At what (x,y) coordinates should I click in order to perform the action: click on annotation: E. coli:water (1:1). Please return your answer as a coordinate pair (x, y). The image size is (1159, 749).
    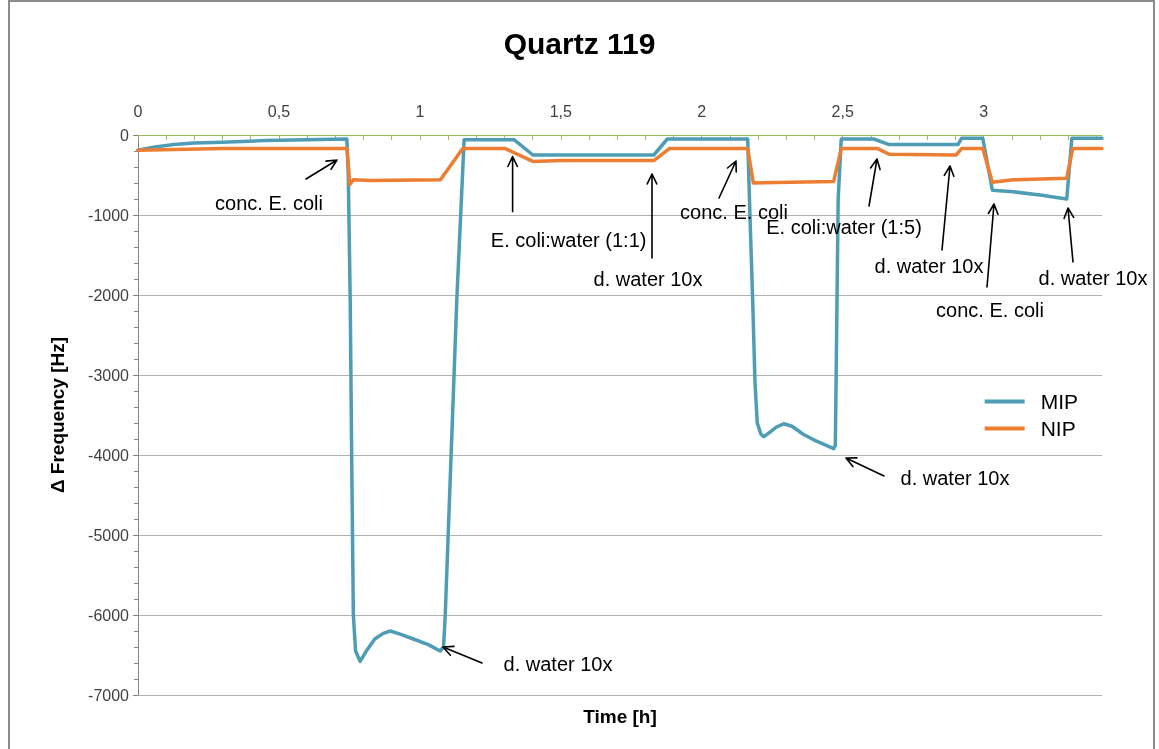
    Looking at the image, I should click on (568, 239).